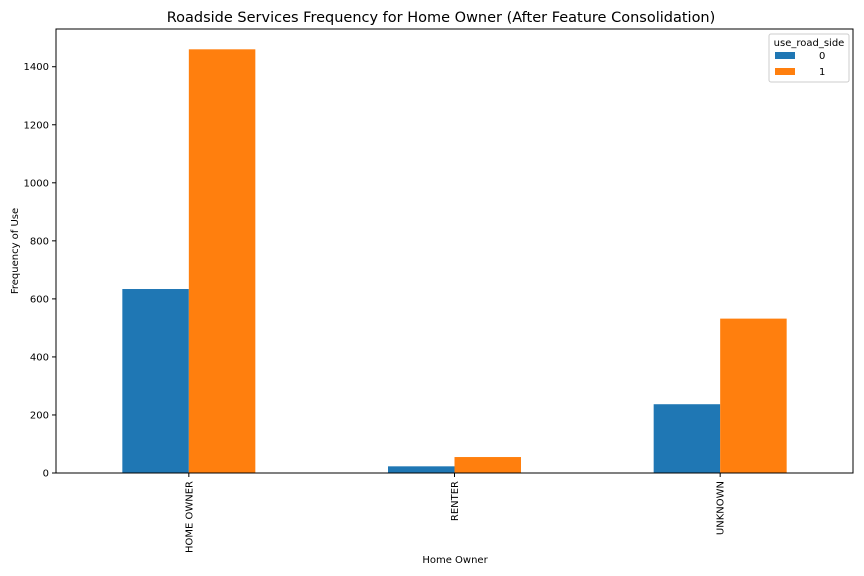 This screenshot has width=864, height=576. What do you see at coordinates (39, 415) in the screenshot?
I see `y-tick-label: 200` at bounding box center [39, 415].